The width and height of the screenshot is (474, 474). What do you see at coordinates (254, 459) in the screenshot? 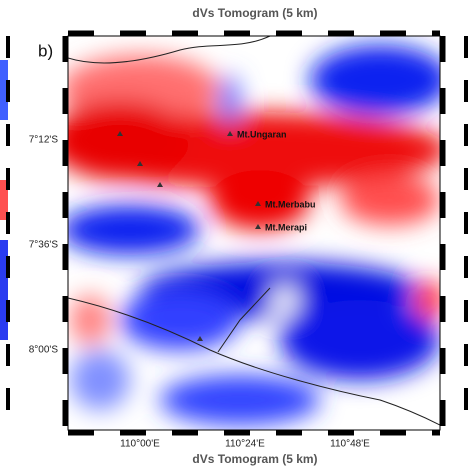
I see `title-bottom: dVs Tomogram (5 km)` at bounding box center [254, 459].